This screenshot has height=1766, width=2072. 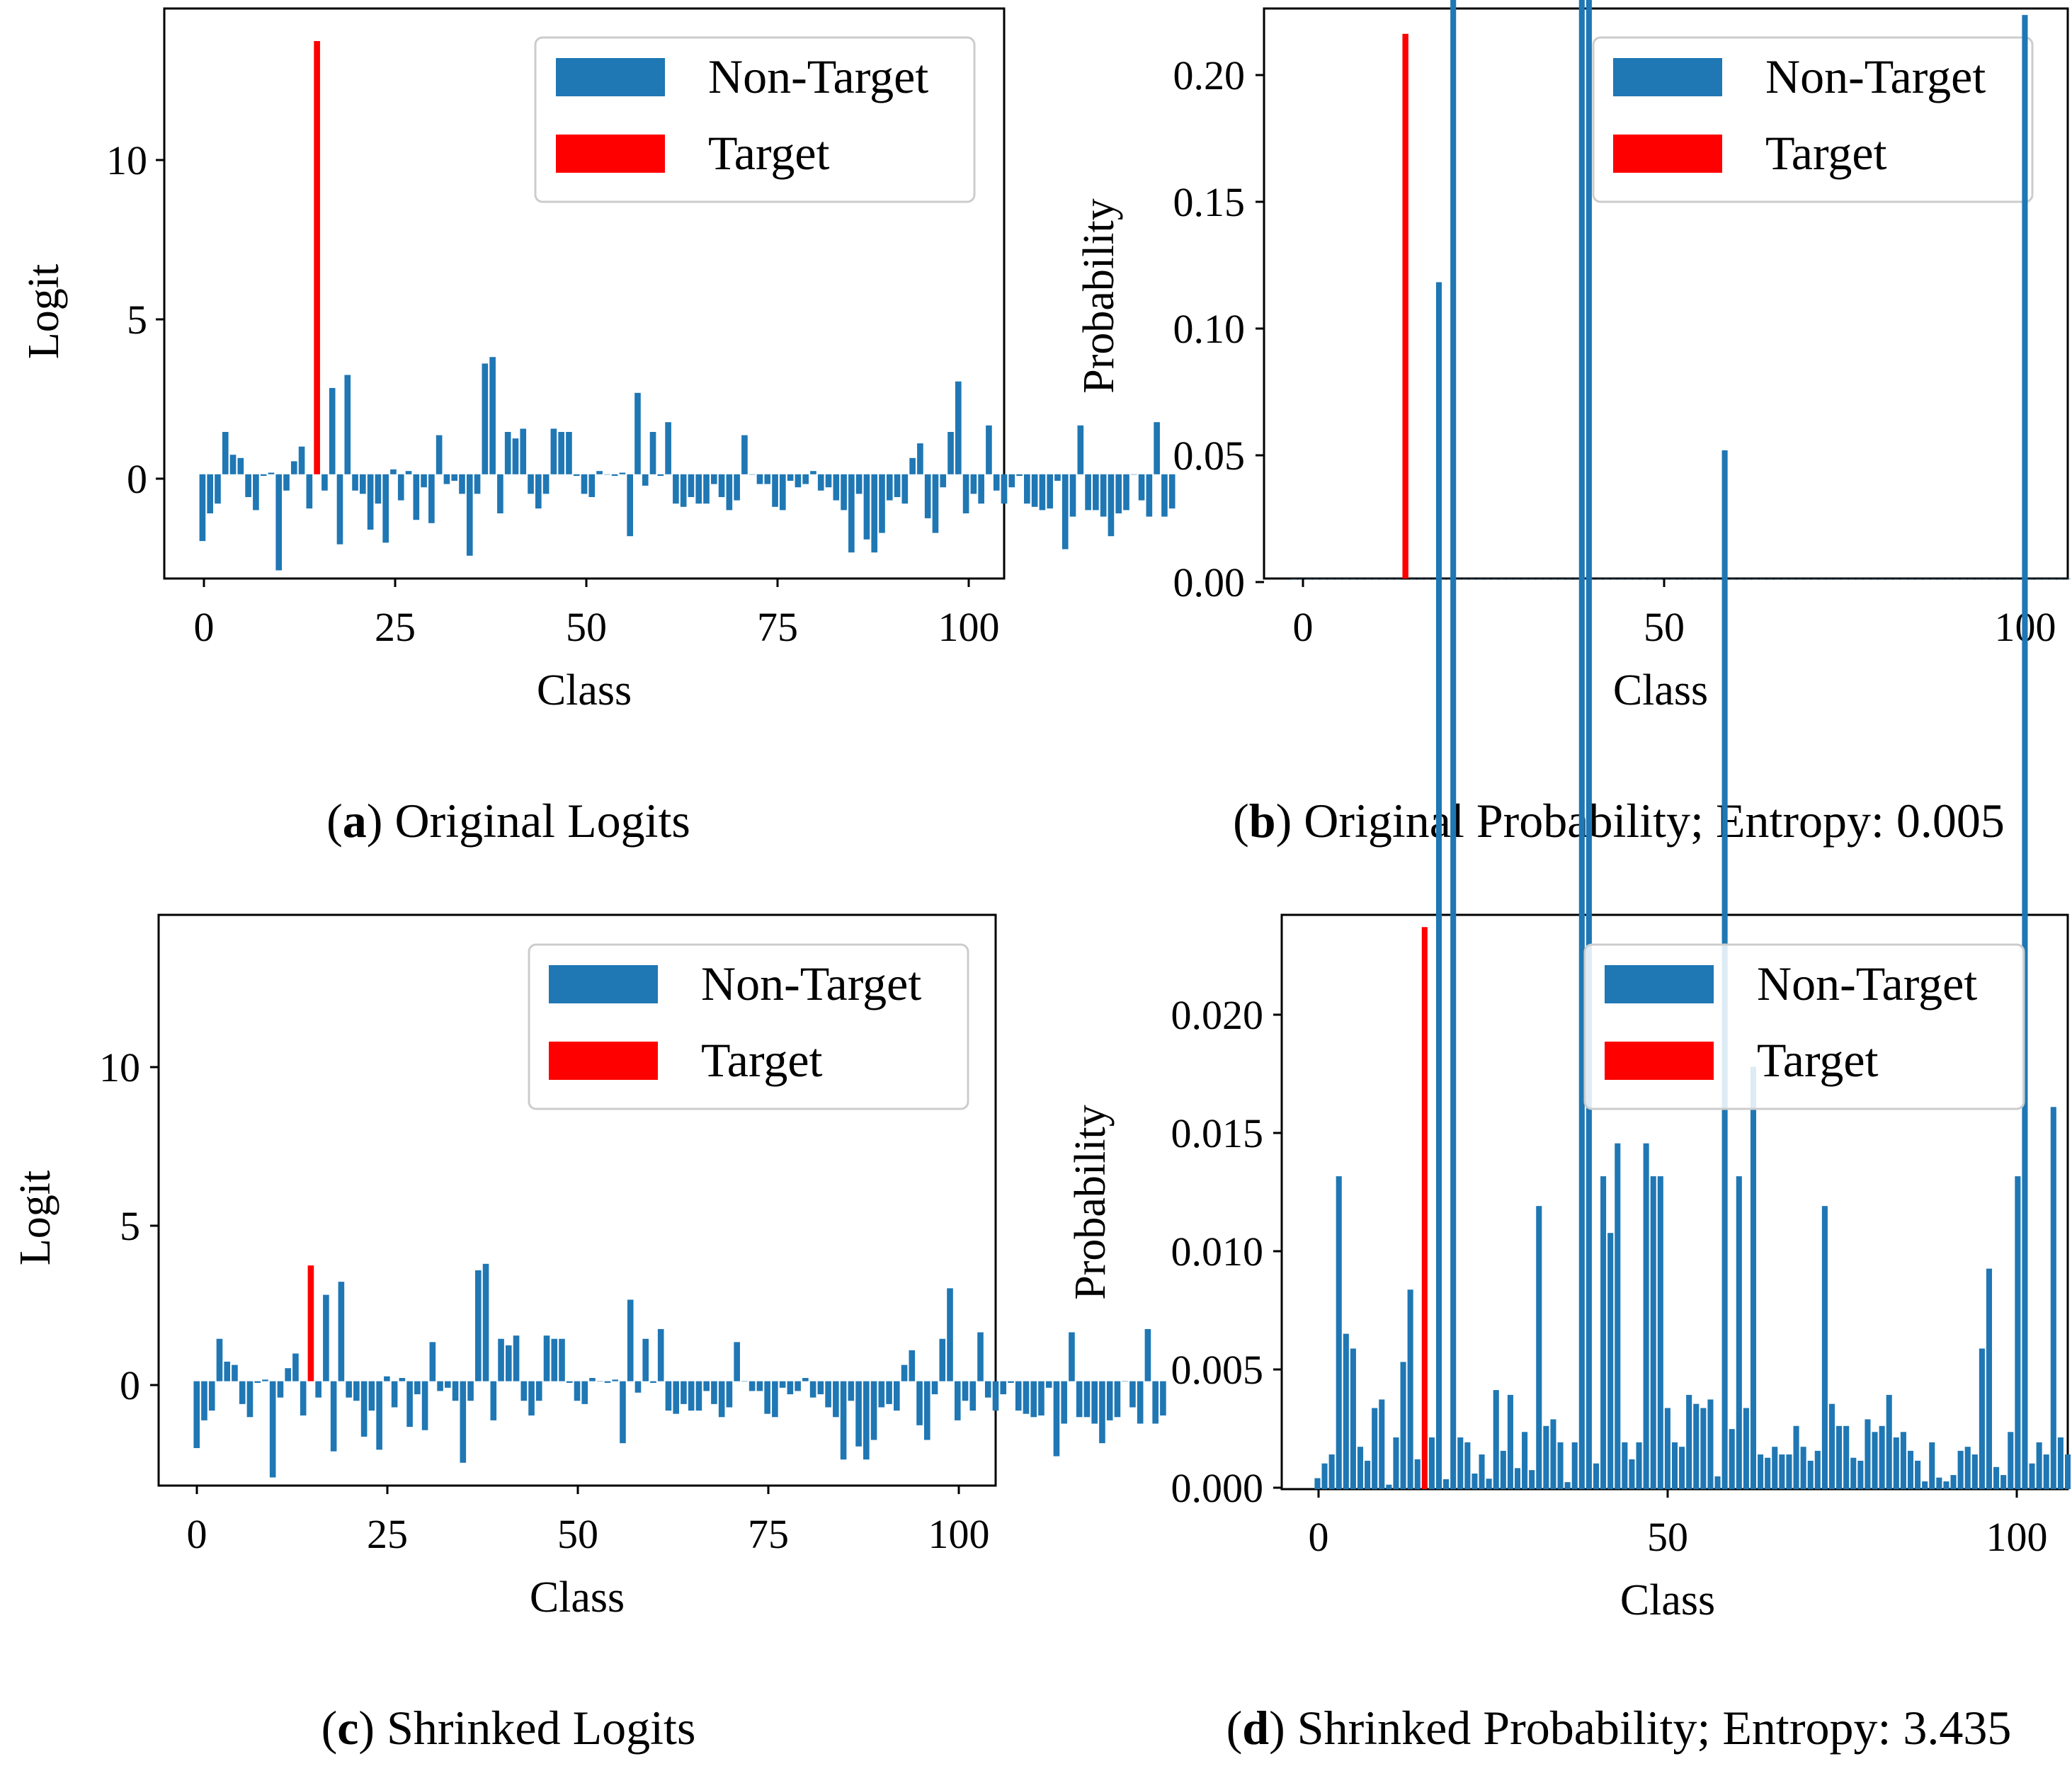 I want to click on x-tick-label: 0, so click(x=197, y=1534).